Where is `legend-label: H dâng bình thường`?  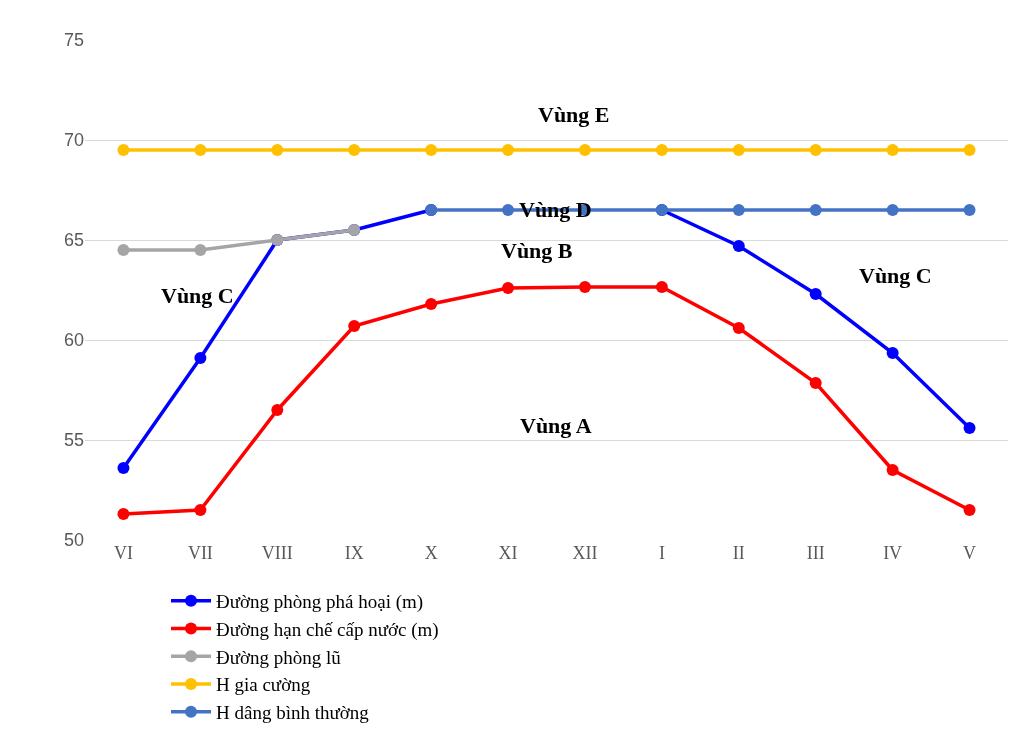
legend-label: H dâng bình thường is located at coordinates (293, 713).